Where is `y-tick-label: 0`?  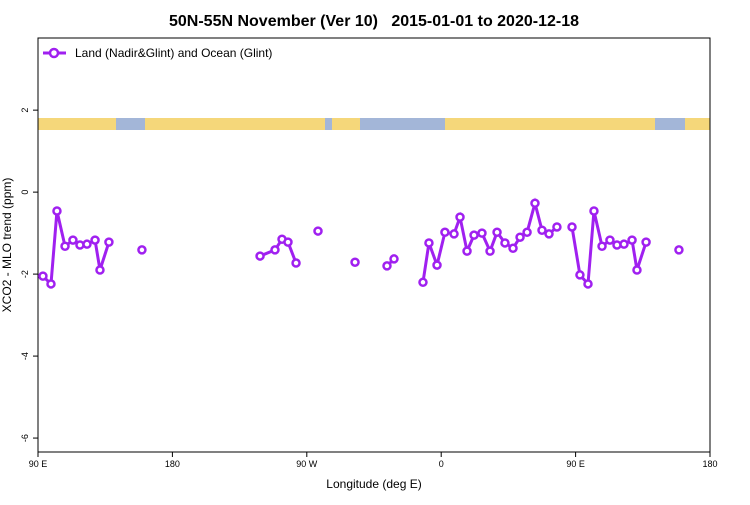 y-tick-label: 0 is located at coordinates (25, 192).